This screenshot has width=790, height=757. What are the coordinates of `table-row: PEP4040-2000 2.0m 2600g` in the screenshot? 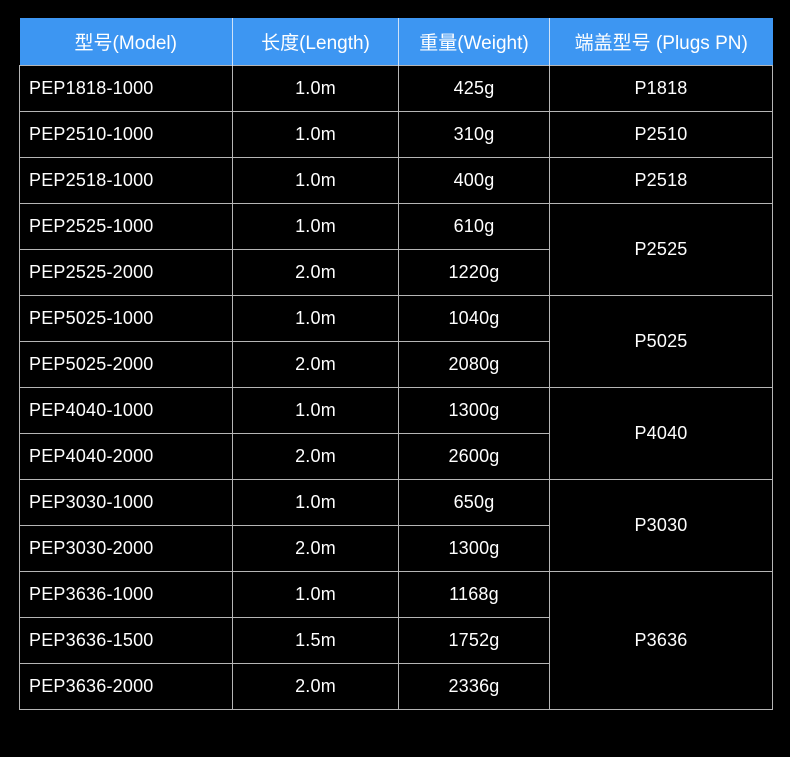 It's located at (396, 456).